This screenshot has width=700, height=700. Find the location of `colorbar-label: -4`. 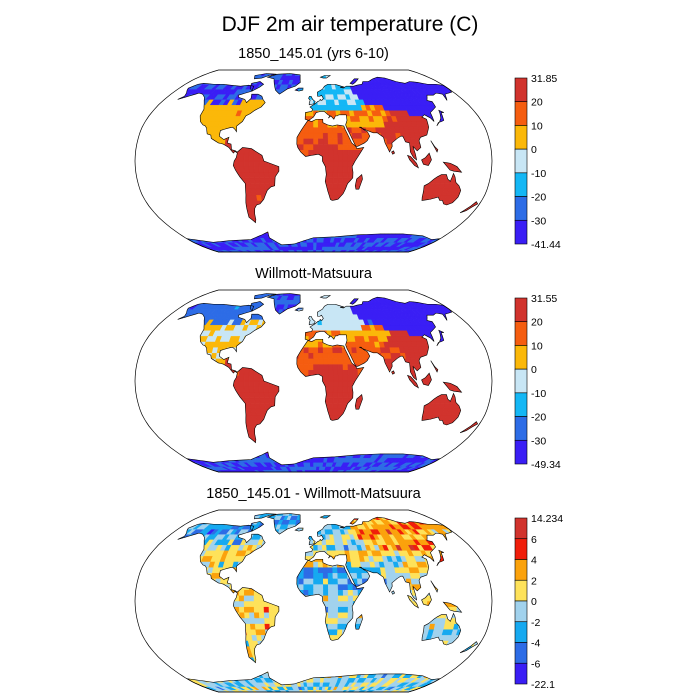

colorbar-label: -4 is located at coordinates (535, 644).